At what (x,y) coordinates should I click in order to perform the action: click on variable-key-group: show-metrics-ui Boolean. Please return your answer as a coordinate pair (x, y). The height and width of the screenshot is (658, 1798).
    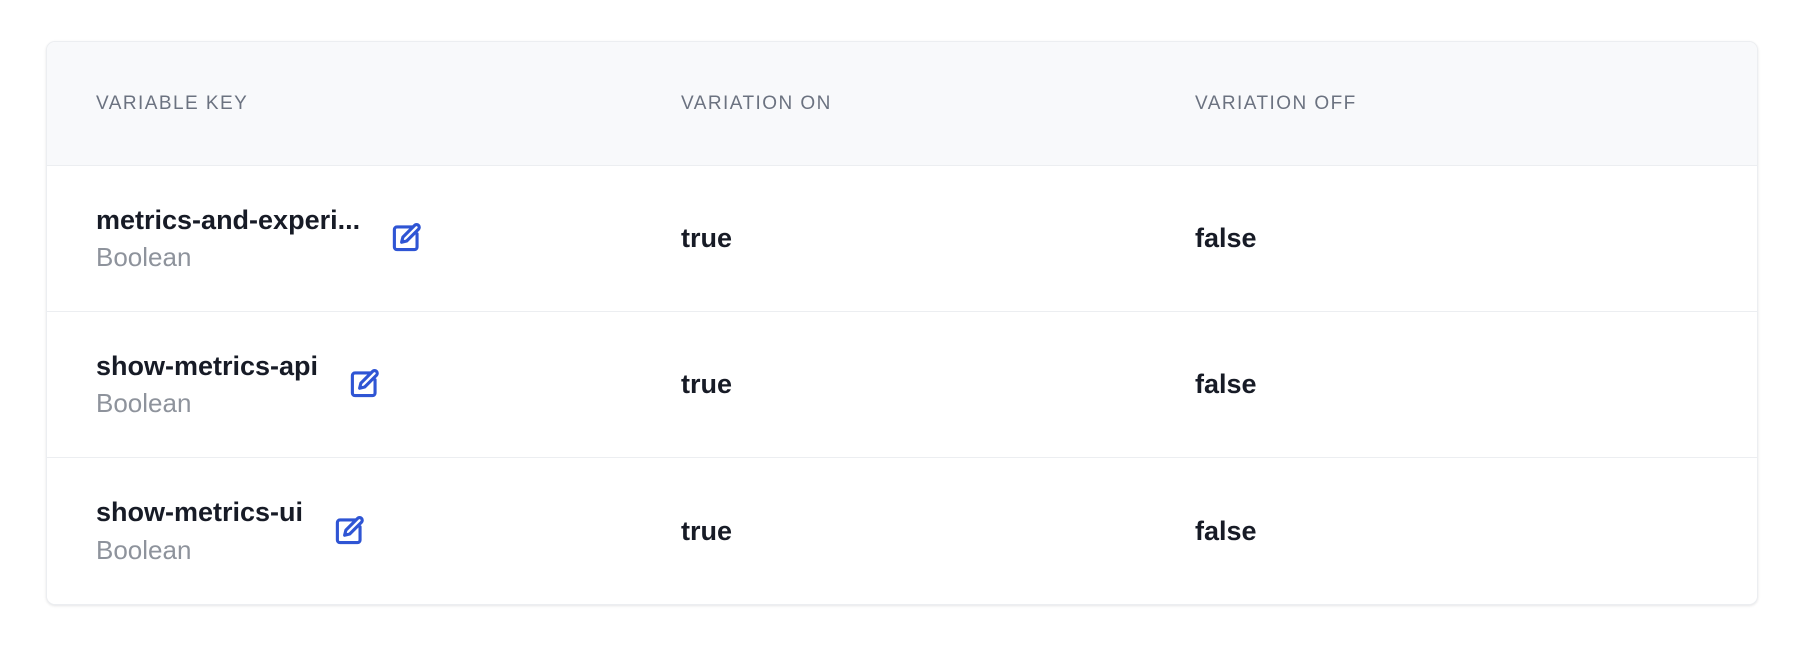
    Looking at the image, I should click on (232, 531).